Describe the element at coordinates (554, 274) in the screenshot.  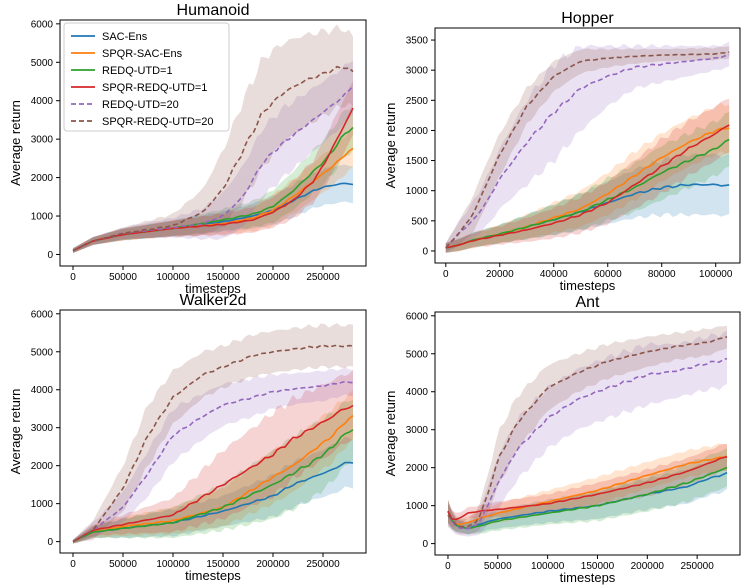
I see `x-tick-label: 40000` at that location.